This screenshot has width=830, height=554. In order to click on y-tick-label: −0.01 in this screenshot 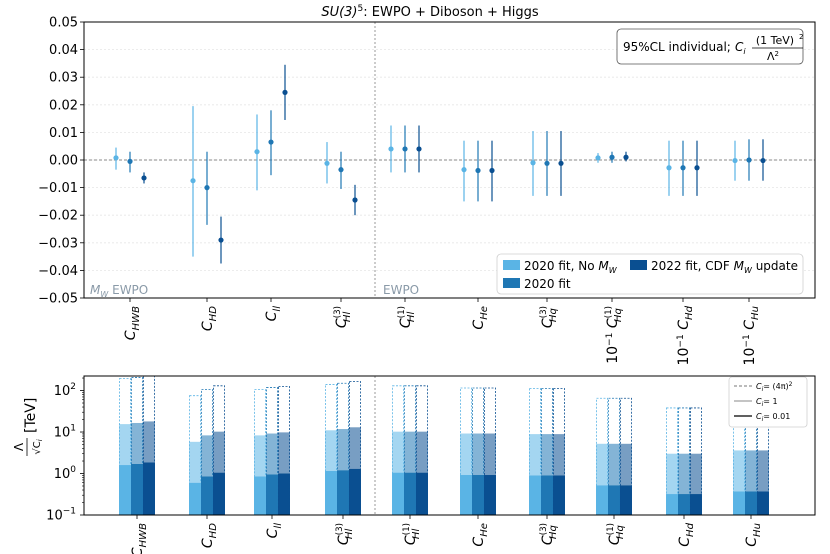, I will do `click(58, 188)`.